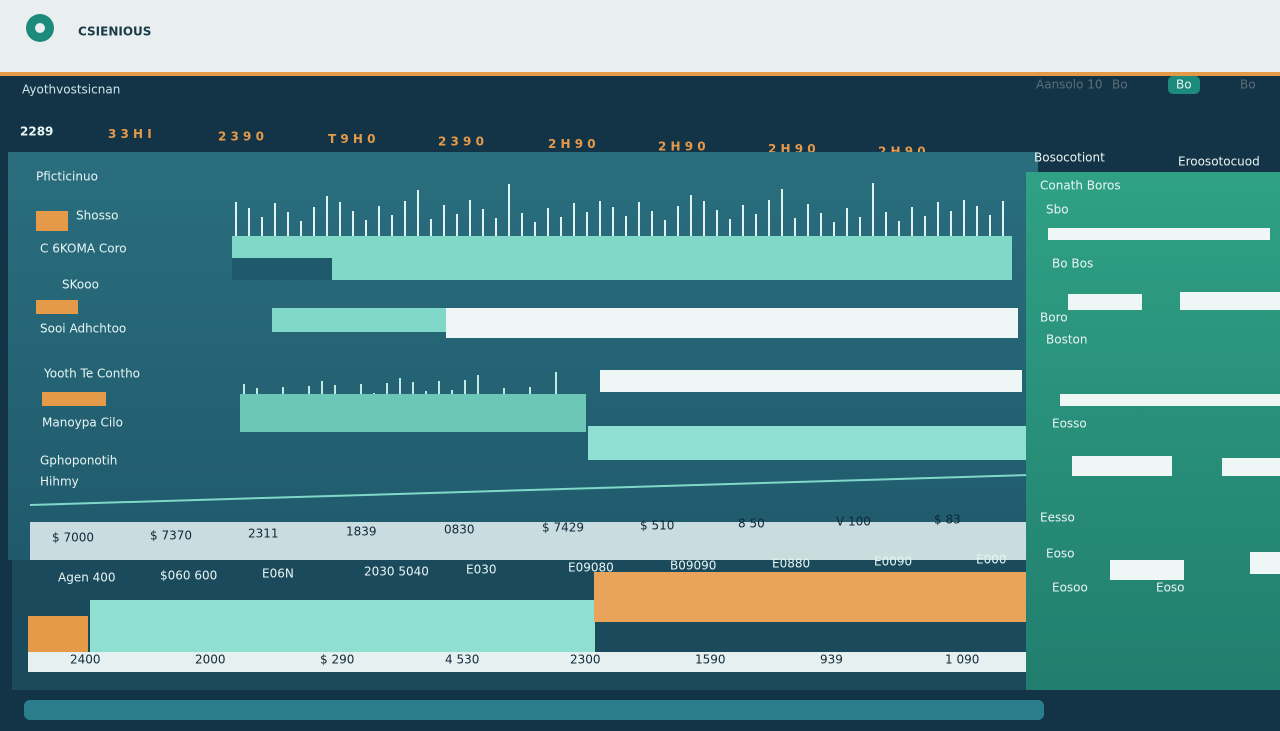 The width and height of the screenshot is (1280, 731). Describe the element at coordinates (396, 572) in the screenshot. I see `col-label: 2030 5040` at that location.